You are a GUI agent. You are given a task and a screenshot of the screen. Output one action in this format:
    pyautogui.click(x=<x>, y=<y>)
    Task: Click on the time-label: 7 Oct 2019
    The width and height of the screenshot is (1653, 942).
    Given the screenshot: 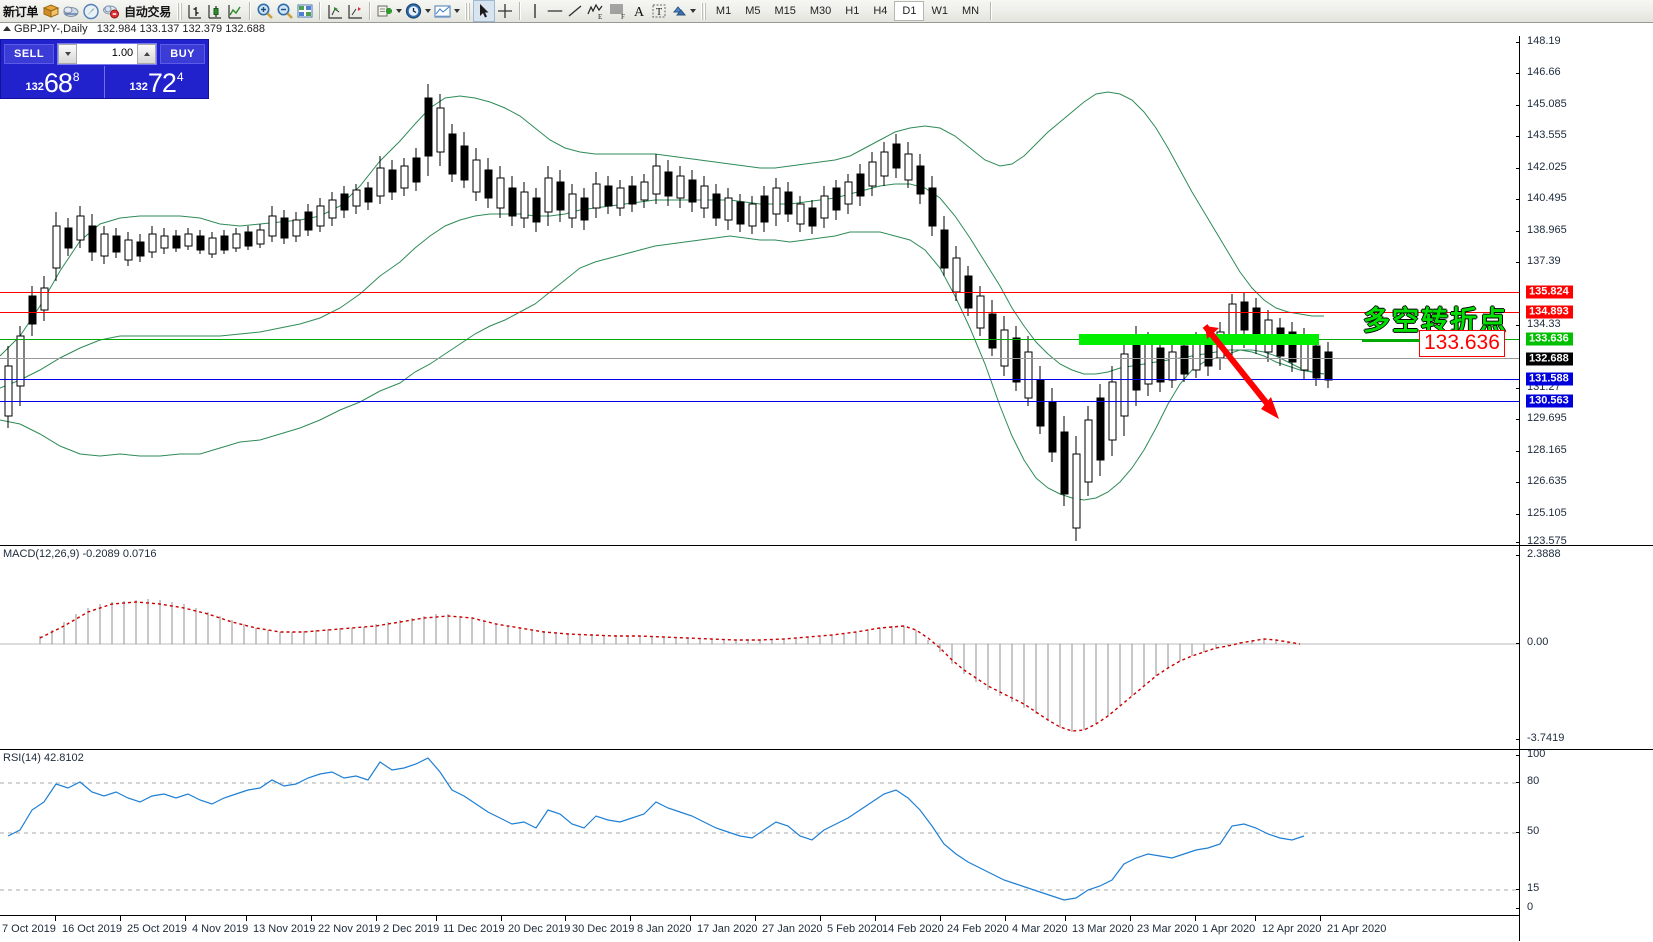 What is the action you would take?
    pyautogui.click(x=29, y=929)
    